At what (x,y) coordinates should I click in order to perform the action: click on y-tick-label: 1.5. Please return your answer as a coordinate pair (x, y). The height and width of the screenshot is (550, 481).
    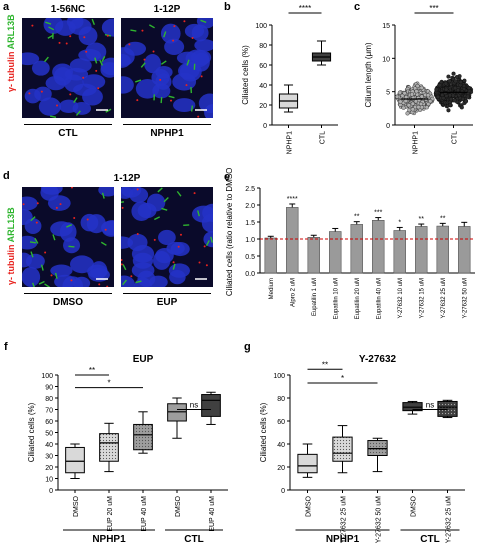
    Looking at the image, I should click on (250, 223).